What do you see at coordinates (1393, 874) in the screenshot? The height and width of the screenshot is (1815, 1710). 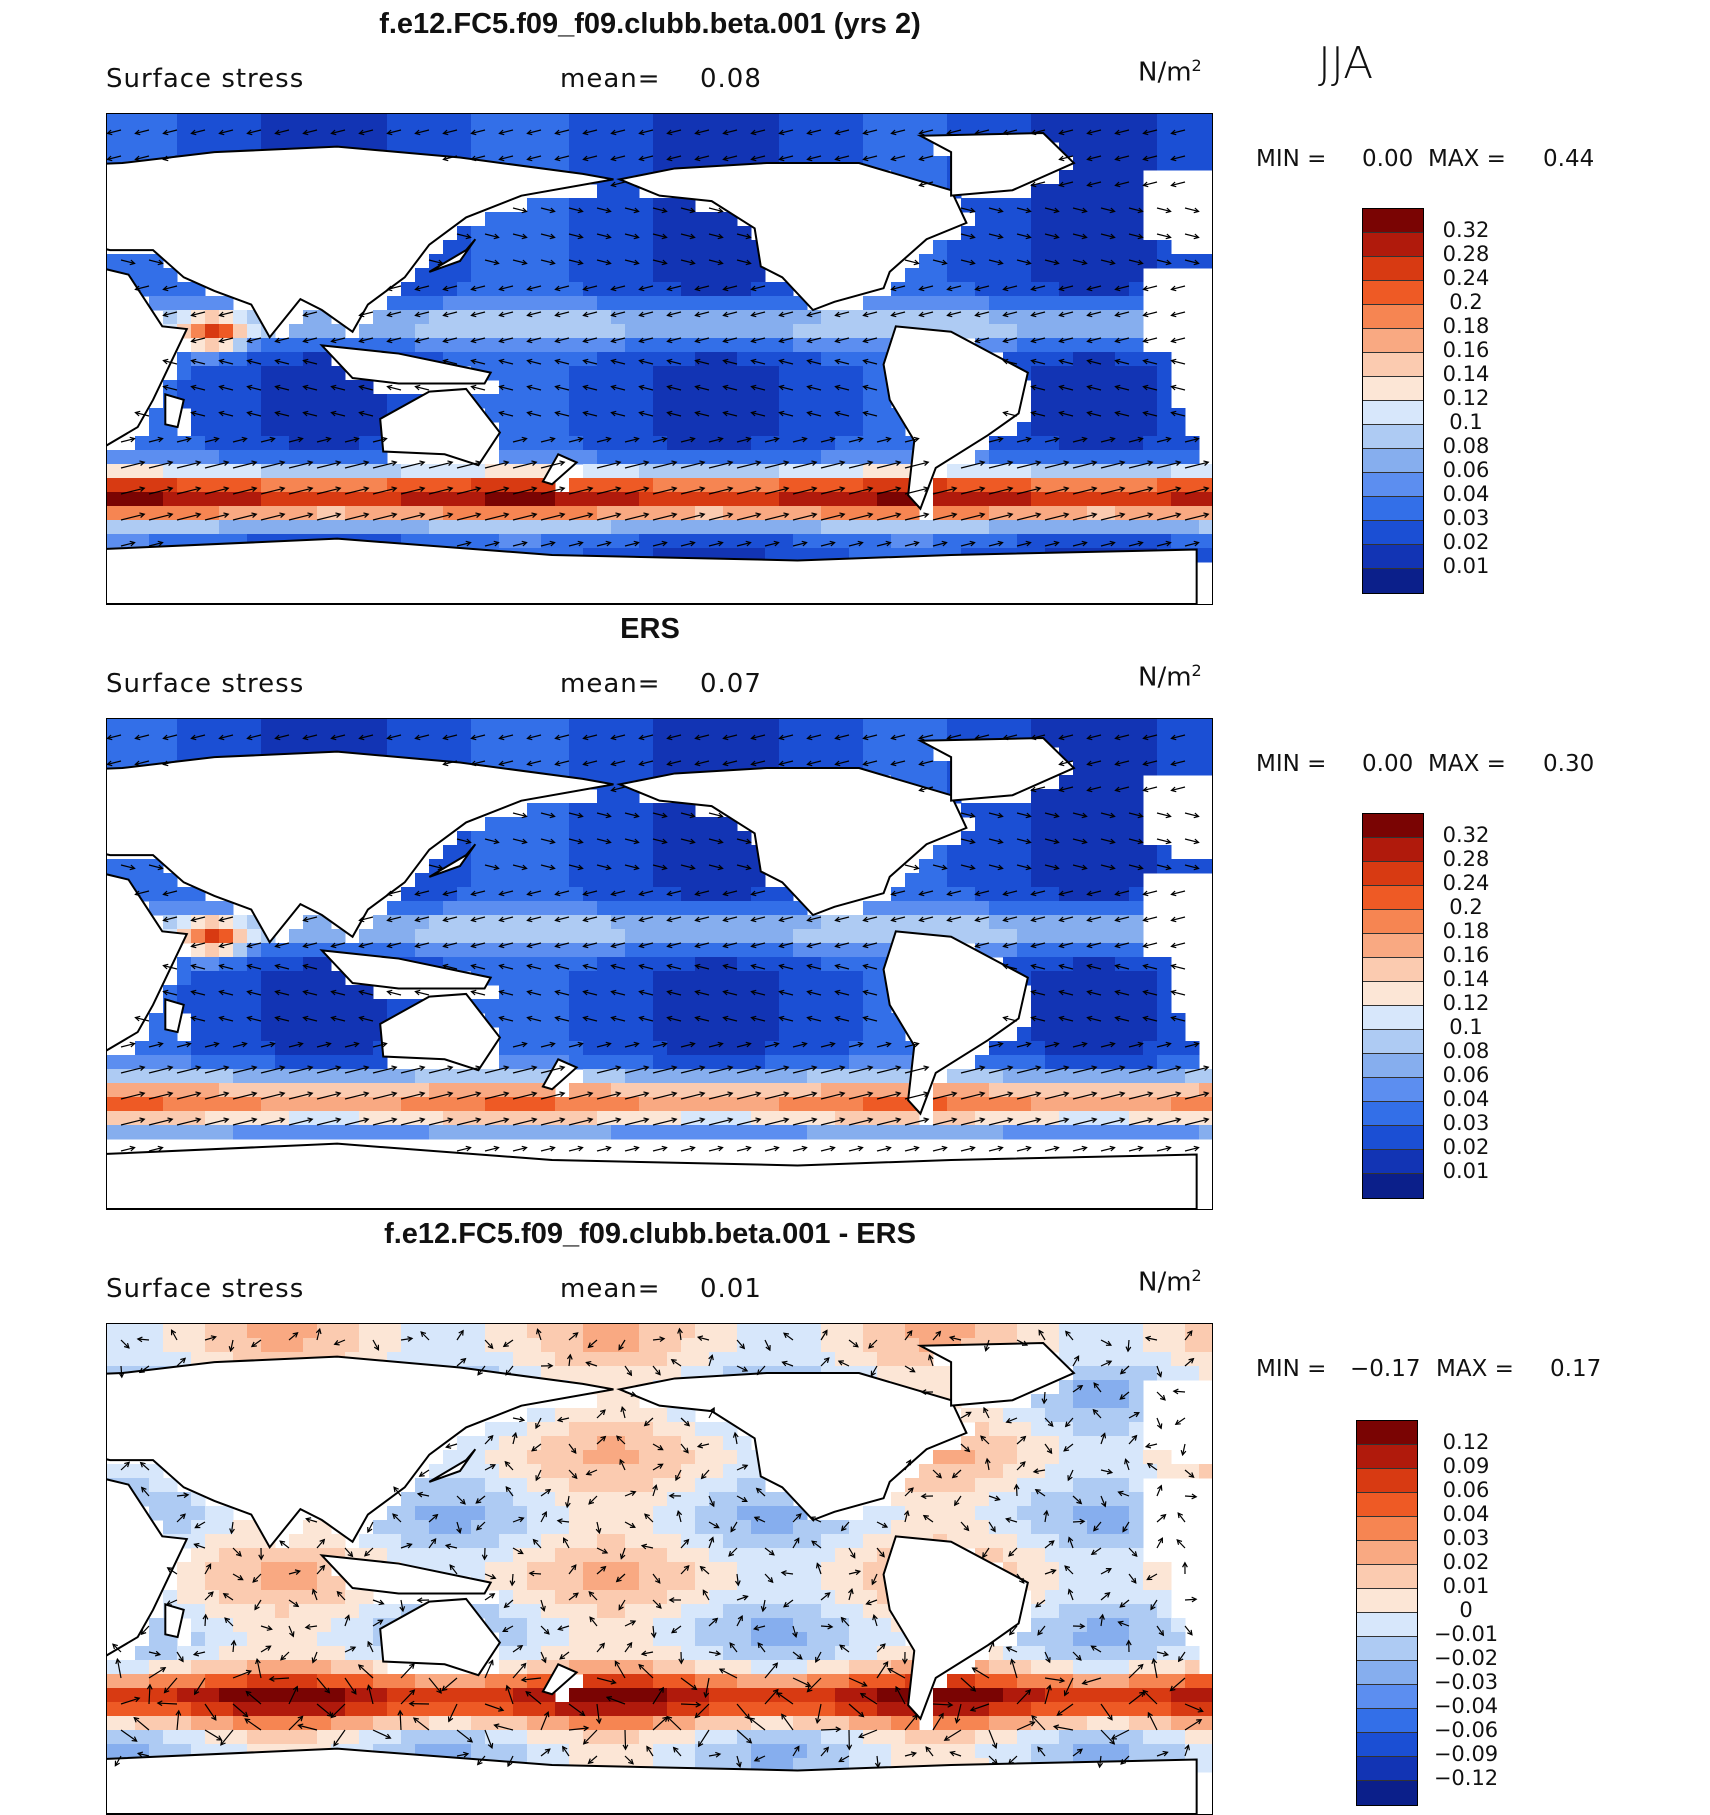 I see `colorbar-swatch` at bounding box center [1393, 874].